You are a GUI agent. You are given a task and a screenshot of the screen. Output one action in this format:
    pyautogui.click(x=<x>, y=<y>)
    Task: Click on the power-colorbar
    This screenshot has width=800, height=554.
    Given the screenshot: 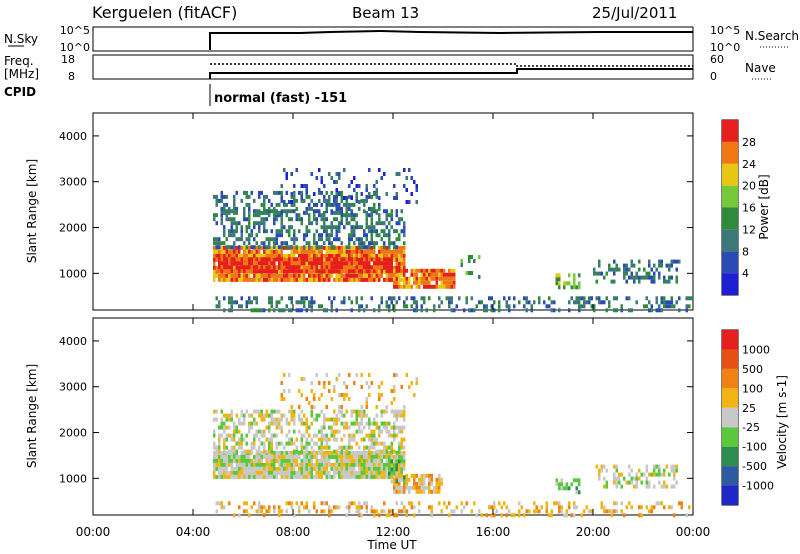 What is the action you would take?
    pyautogui.click(x=730, y=207)
    